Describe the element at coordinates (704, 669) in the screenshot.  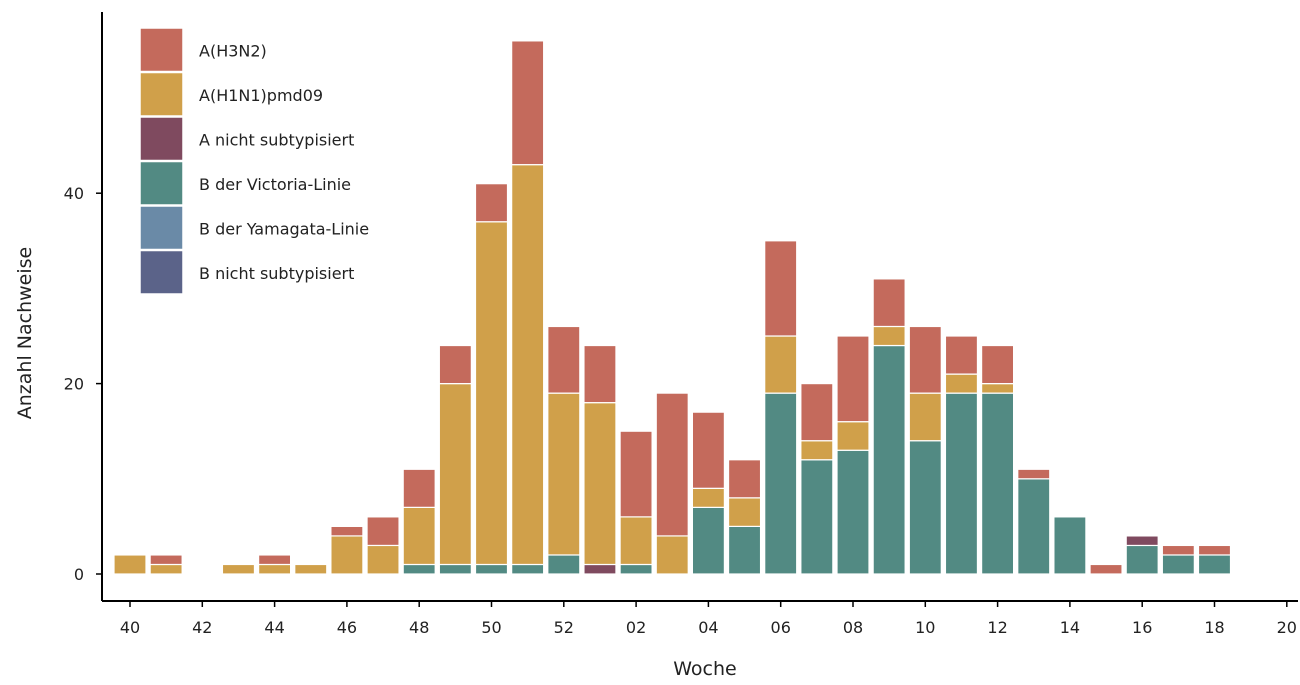
I see `x-axis-title: Woche` at that location.